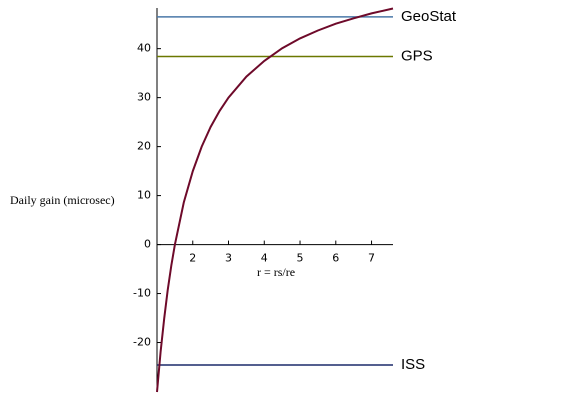 The image size is (561, 400). I want to click on x-axis-label: r = rs/re, so click(276, 272).